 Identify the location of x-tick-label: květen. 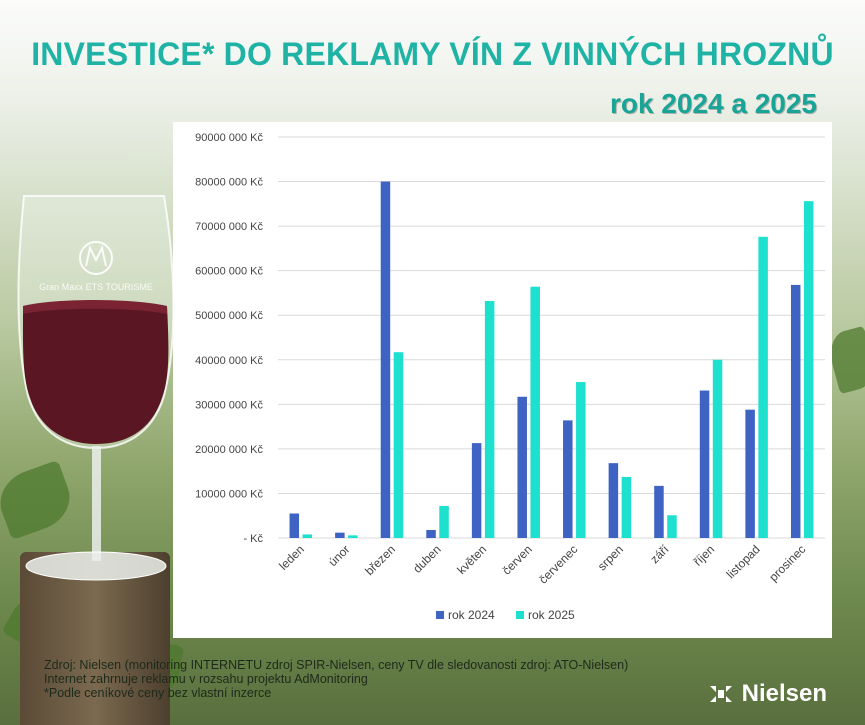
(471, 559).